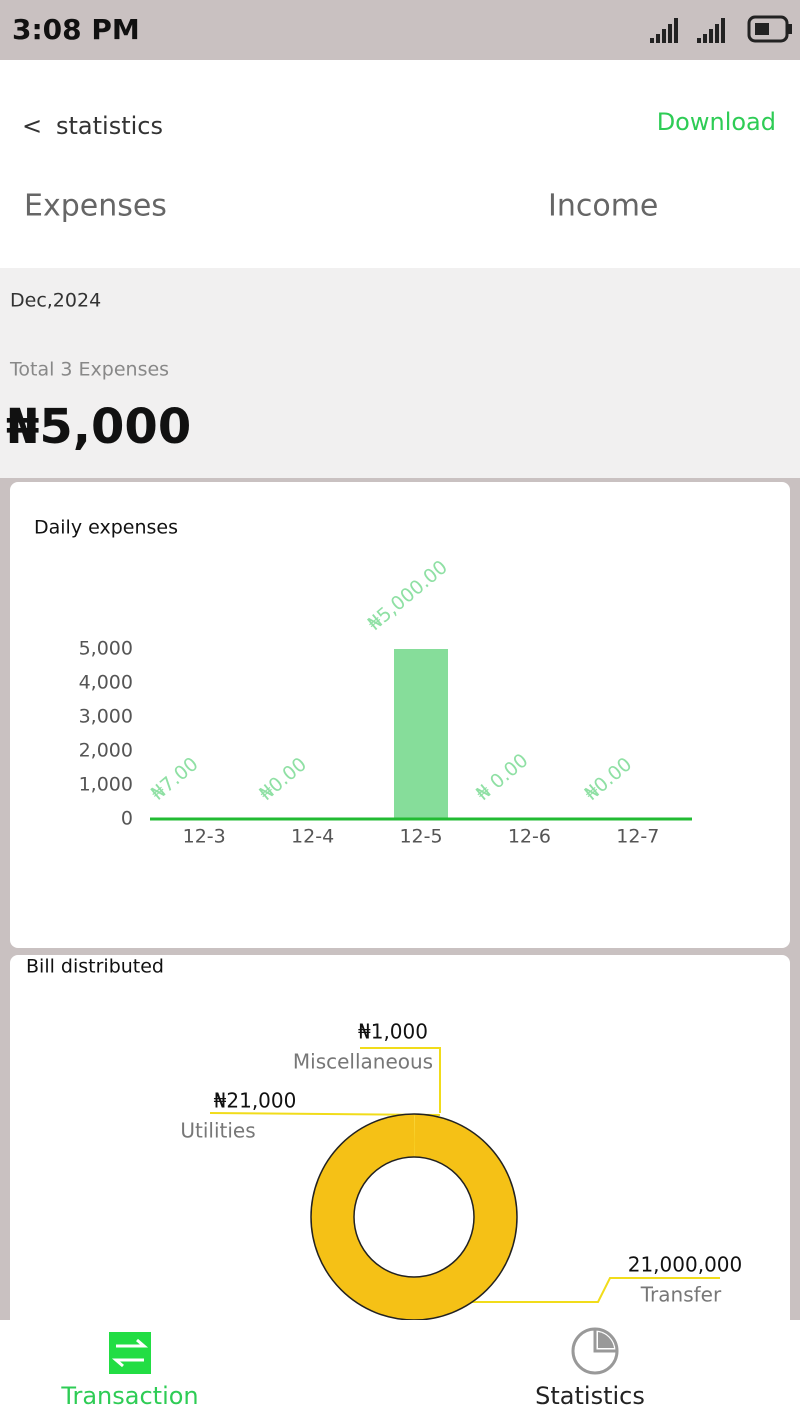  What do you see at coordinates (109, 126) in the screenshot?
I see `page-title: statistics` at bounding box center [109, 126].